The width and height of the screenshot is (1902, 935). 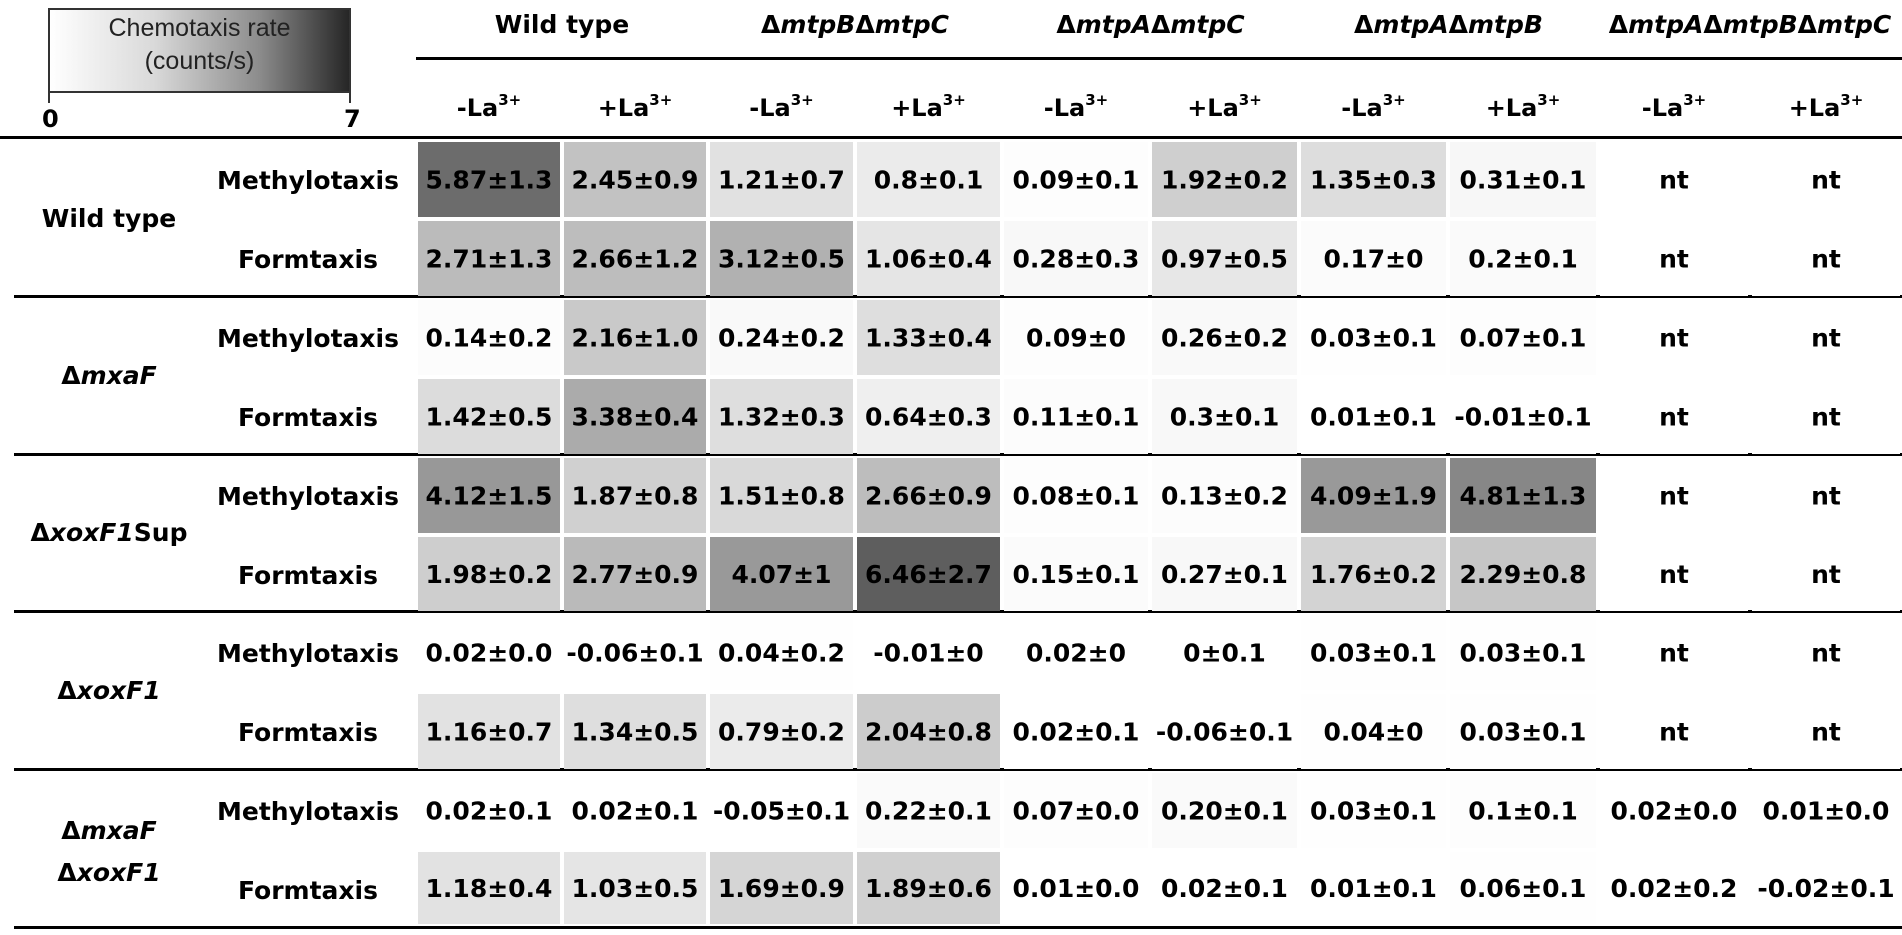 I want to click on heatmap-cell-label: 0.14±0.2, so click(x=489, y=338).